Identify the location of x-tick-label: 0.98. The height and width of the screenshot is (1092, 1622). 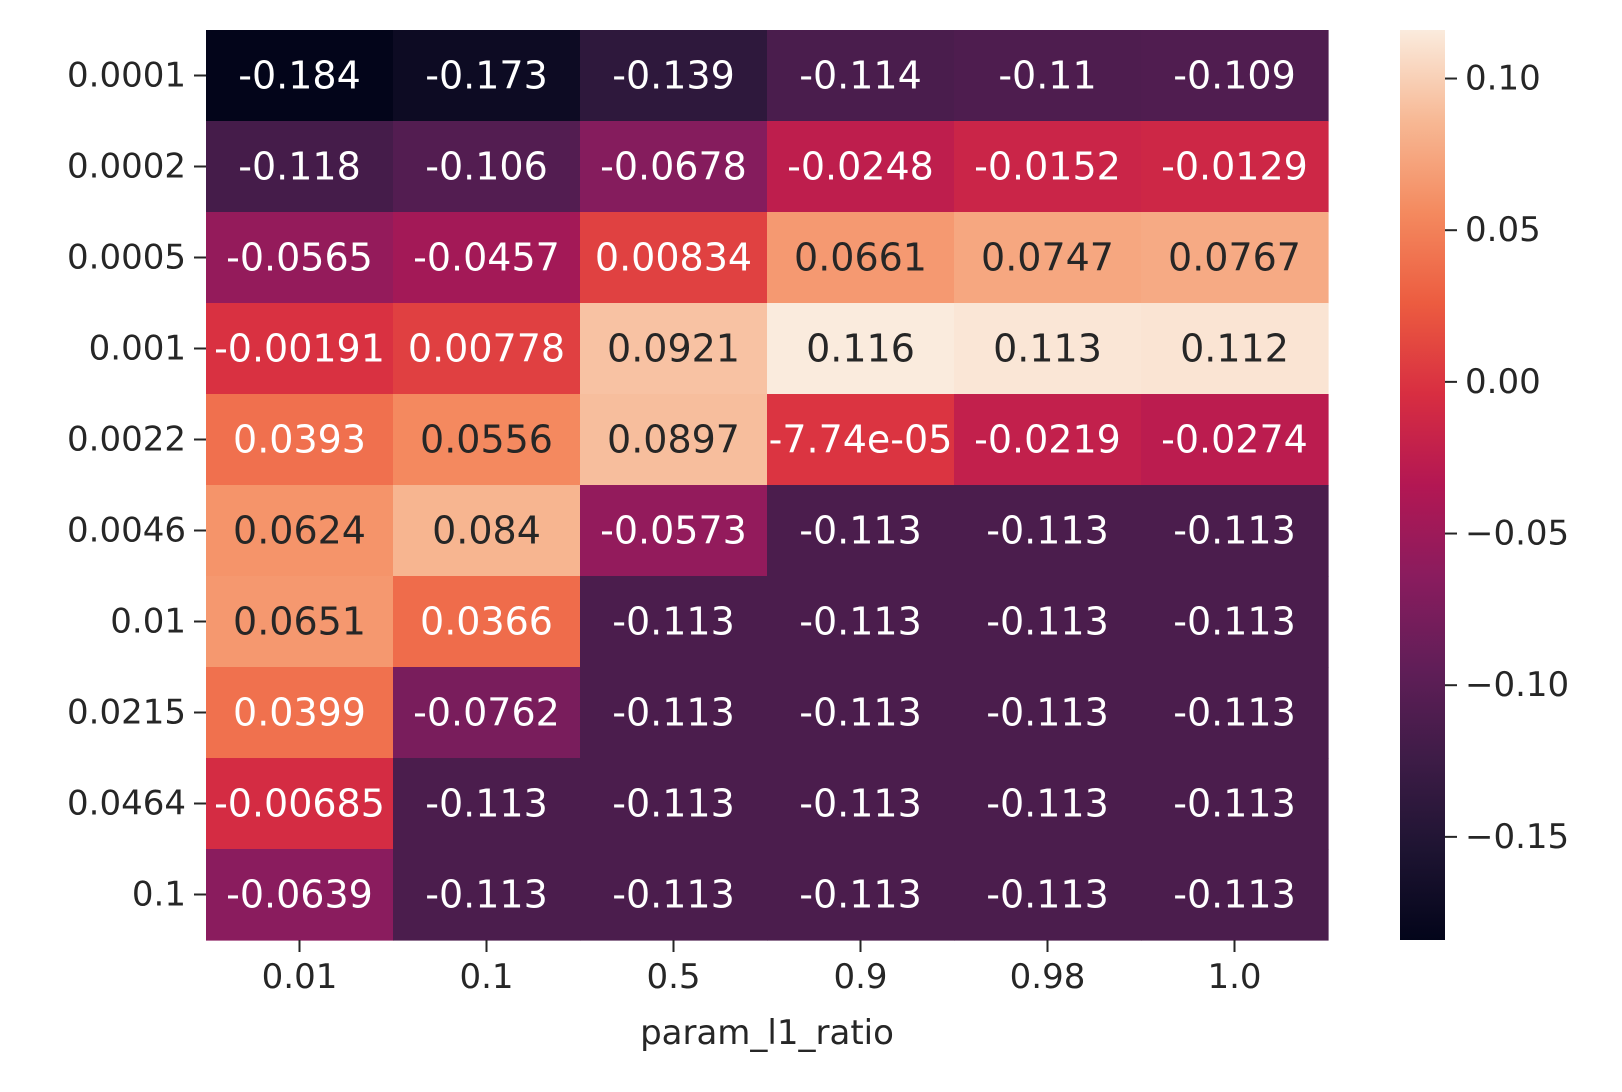
(1048, 977).